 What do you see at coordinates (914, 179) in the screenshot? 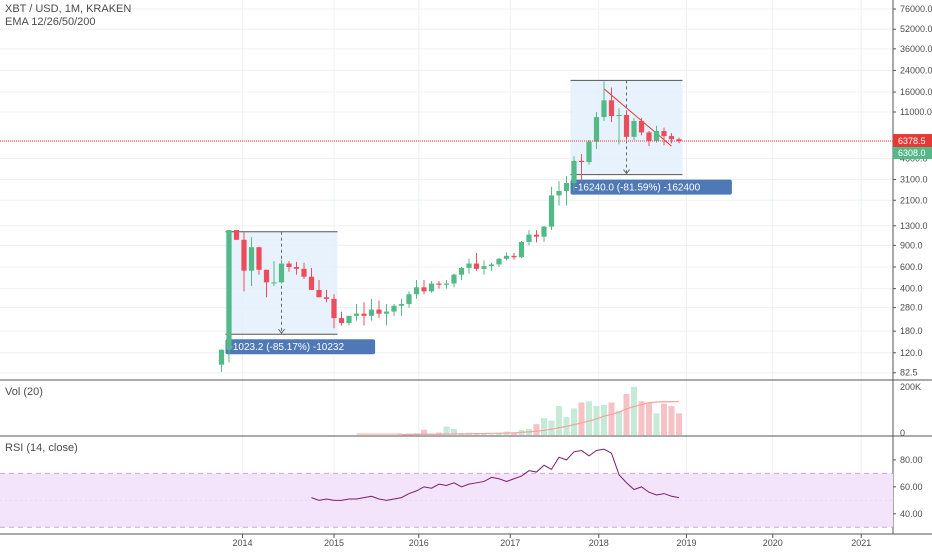
I see `price-tick-label: 3100.0` at bounding box center [914, 179].